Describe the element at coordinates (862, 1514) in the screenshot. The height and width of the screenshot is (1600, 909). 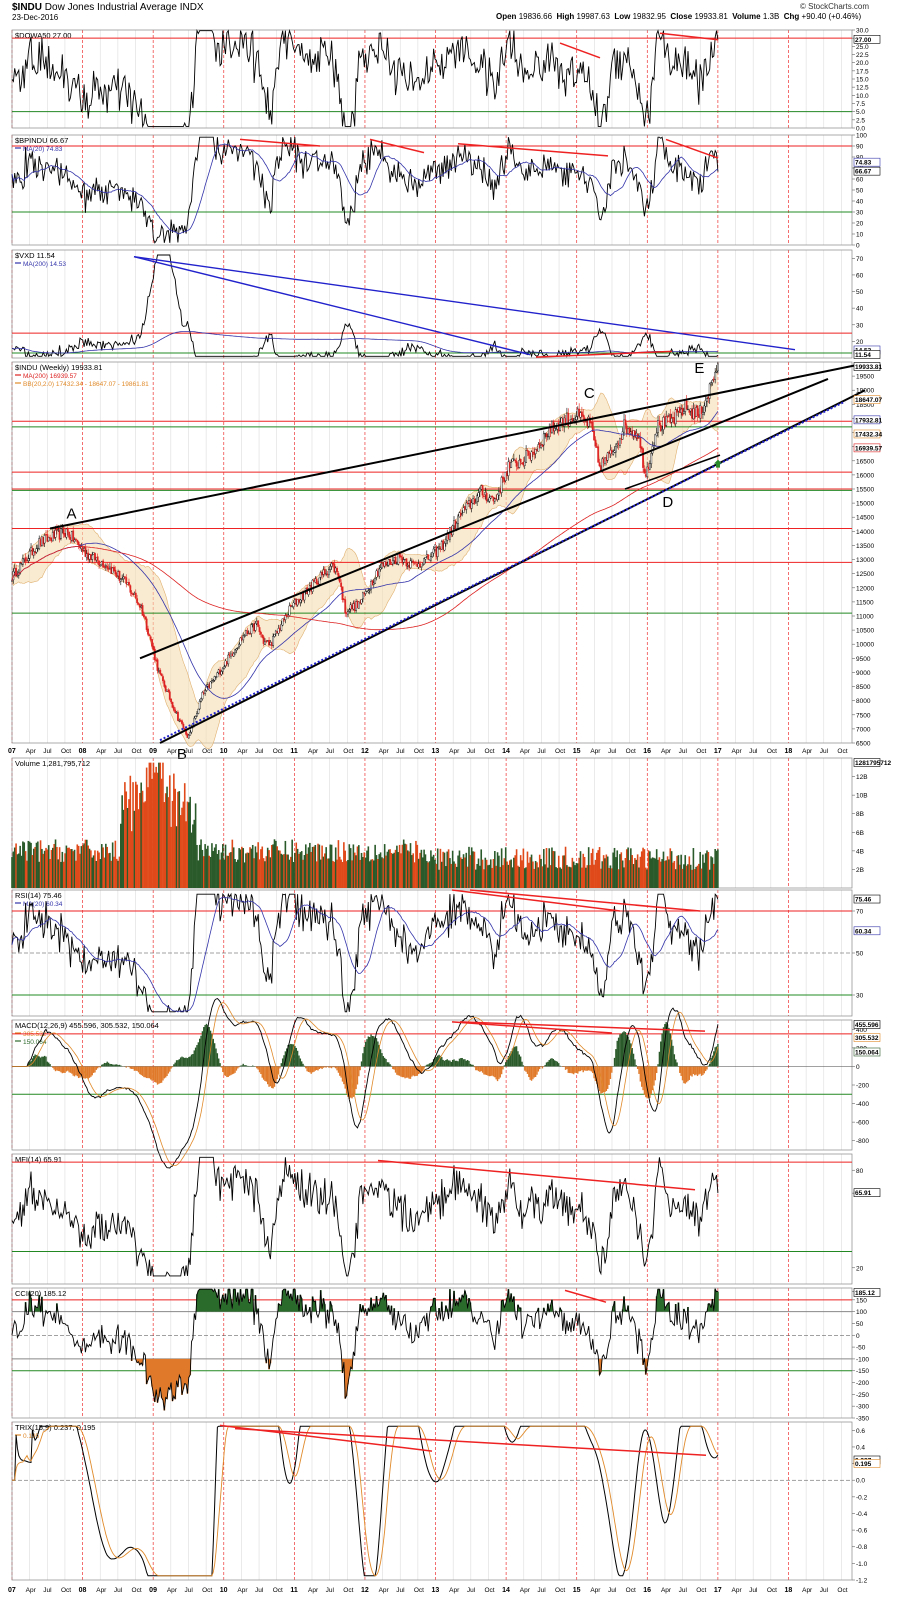
I see `y-tick-label: -0.4` at that location.